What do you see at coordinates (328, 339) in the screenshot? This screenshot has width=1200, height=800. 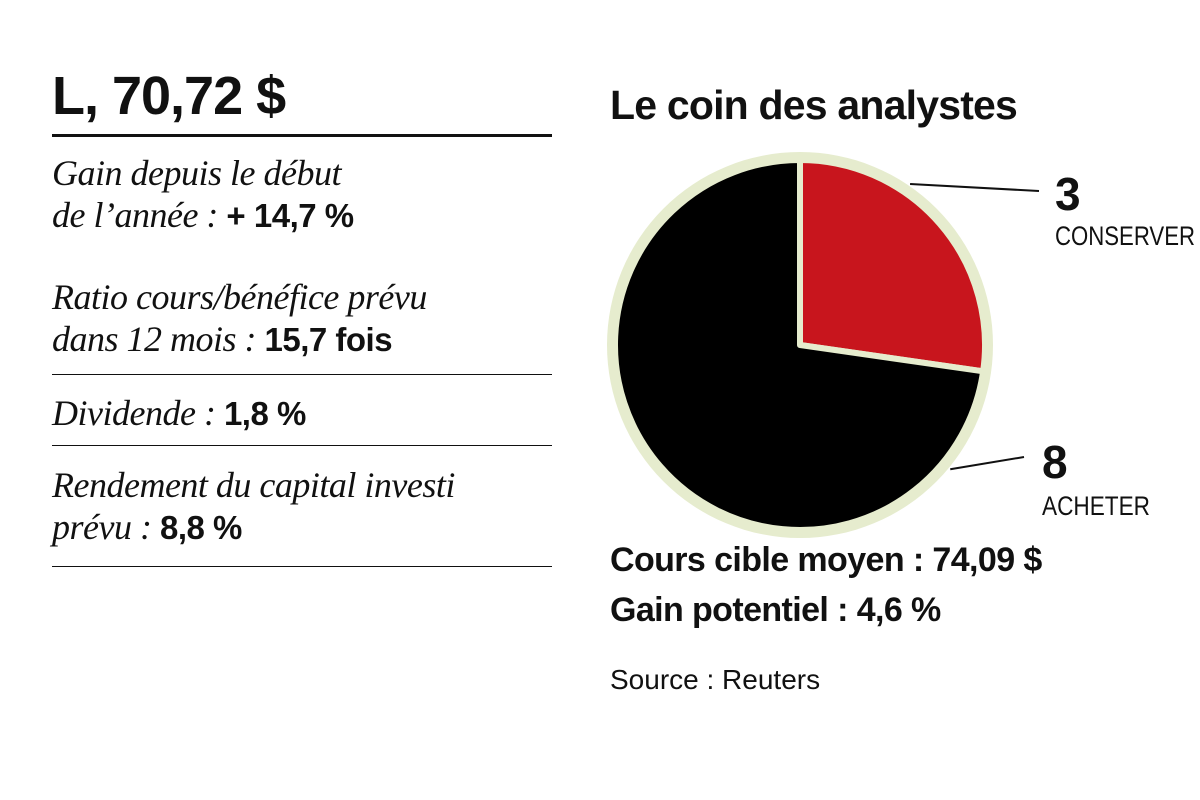 I see `metric-pe-ratio-value: 15,7 fois` at bounding box center [328, 339].